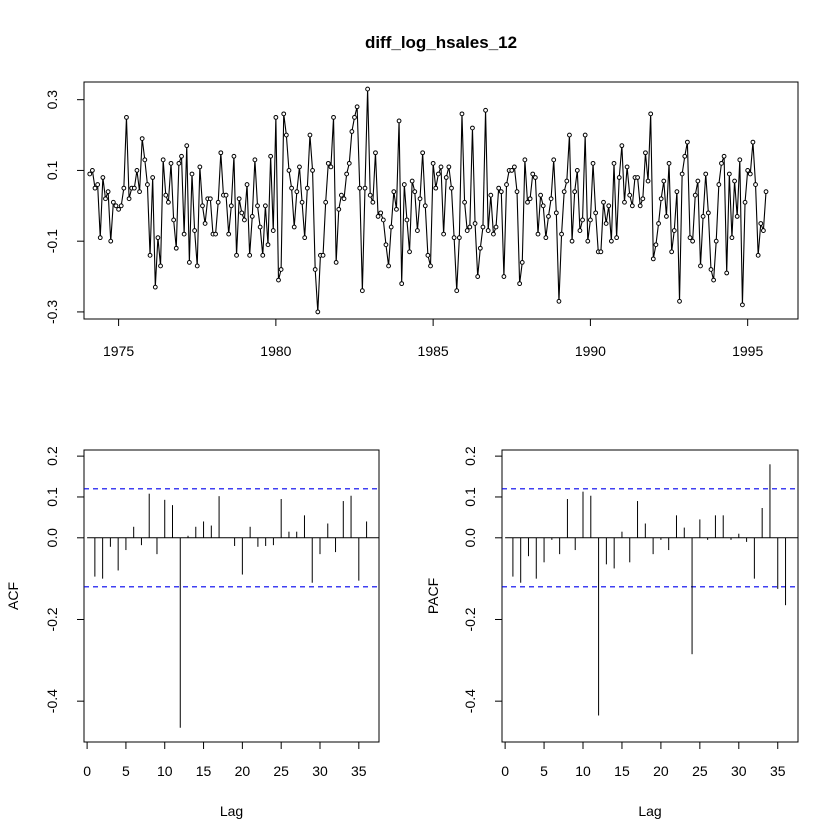 This screenshot has height=840, width=840. Describe the element at coordinates (583, 771) in the screenshot. I see `x-tick-label: 10` at that location.